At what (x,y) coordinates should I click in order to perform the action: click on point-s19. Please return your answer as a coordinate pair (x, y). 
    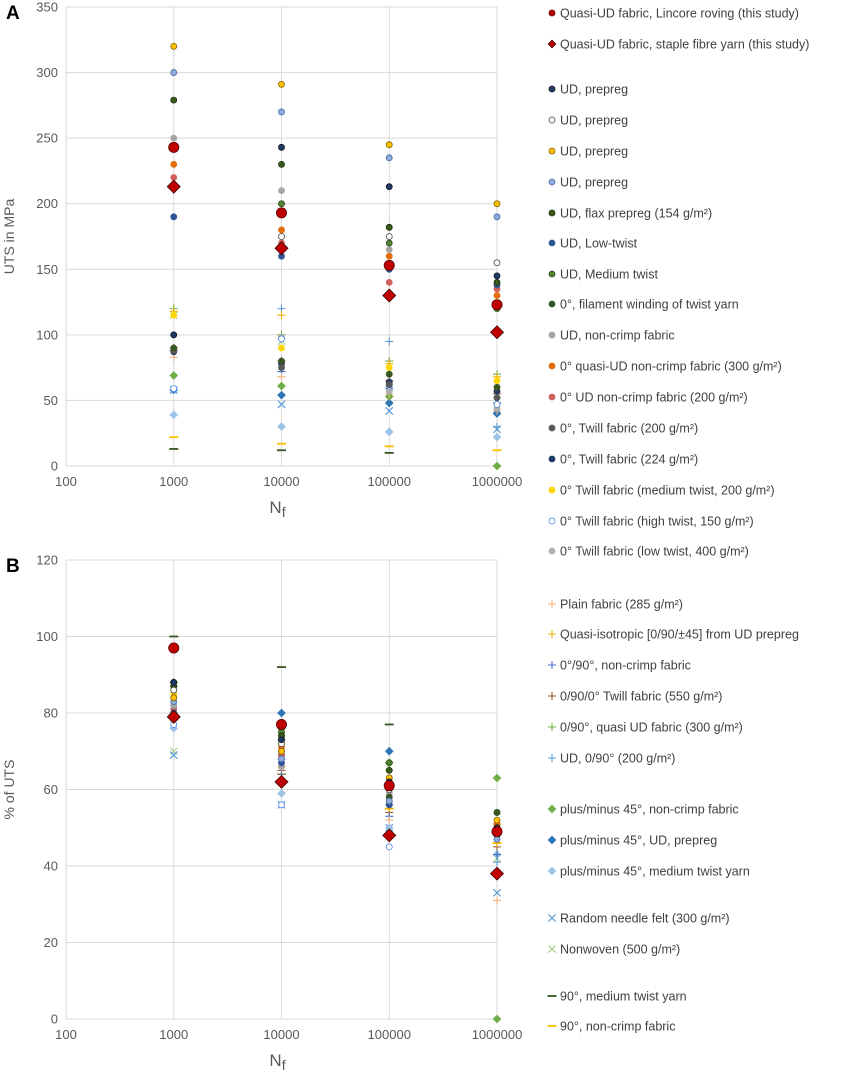
    Looking at the image, I should click on (281, 376).